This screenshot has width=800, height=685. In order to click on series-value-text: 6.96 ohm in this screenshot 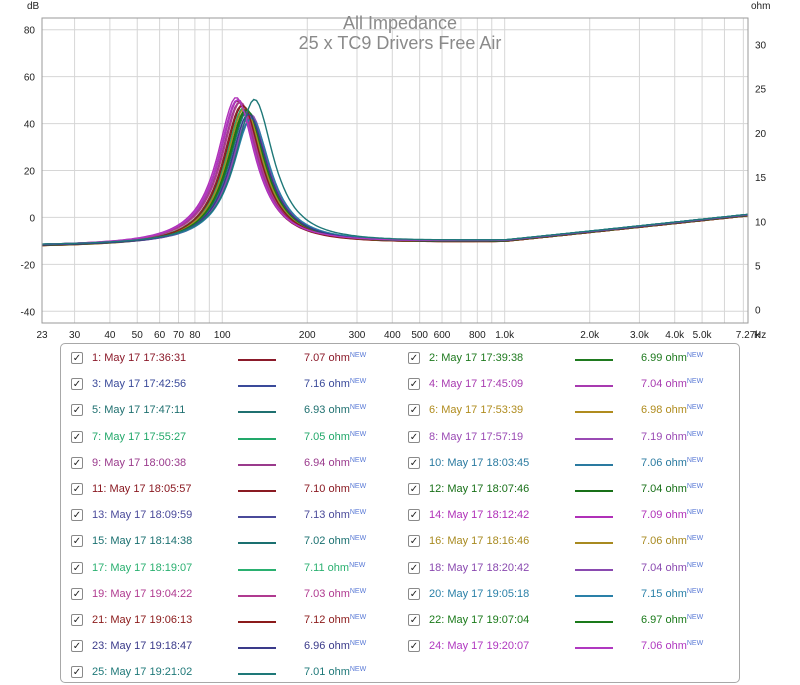, I will do `click(327, 646)`.